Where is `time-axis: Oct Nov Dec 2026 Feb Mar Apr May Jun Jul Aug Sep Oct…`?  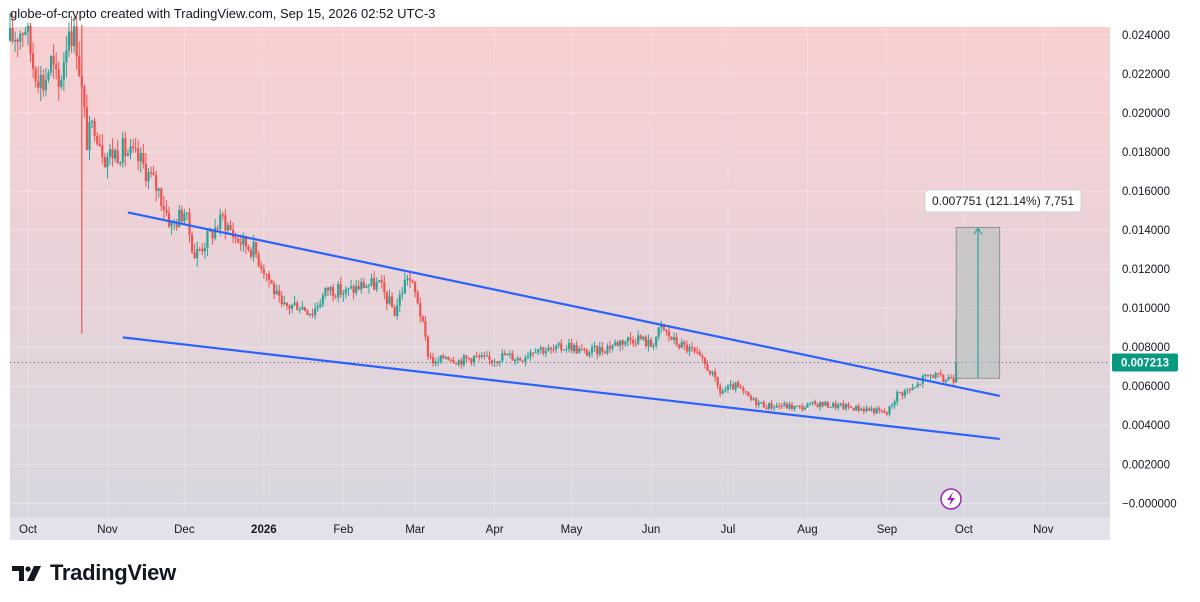
time-axis: Oct Nov Dec 2026 Feb Mar Apr May Jun Jul Aug Sep Oct… is located at coordinates (536, 530).